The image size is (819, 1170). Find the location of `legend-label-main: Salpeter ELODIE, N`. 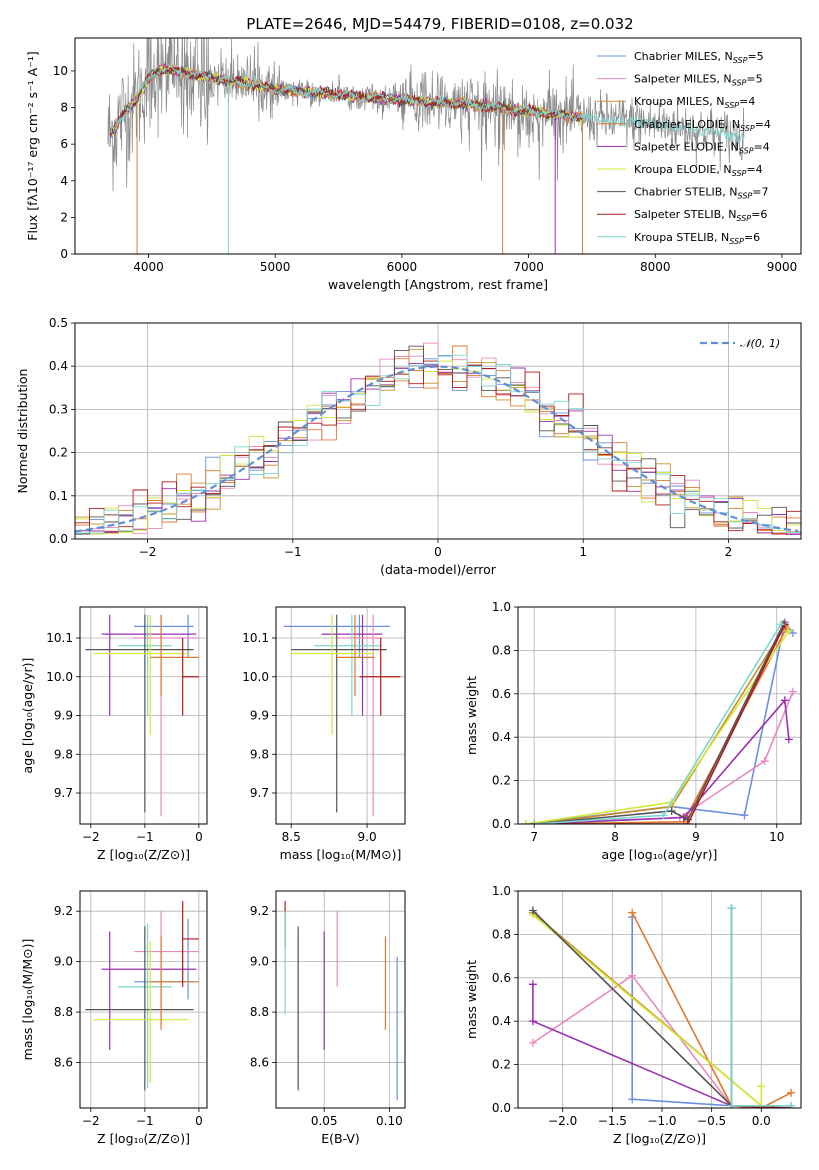

legend-label-main: Salpeter ELODIE, N is located at coordinates (686, 146).